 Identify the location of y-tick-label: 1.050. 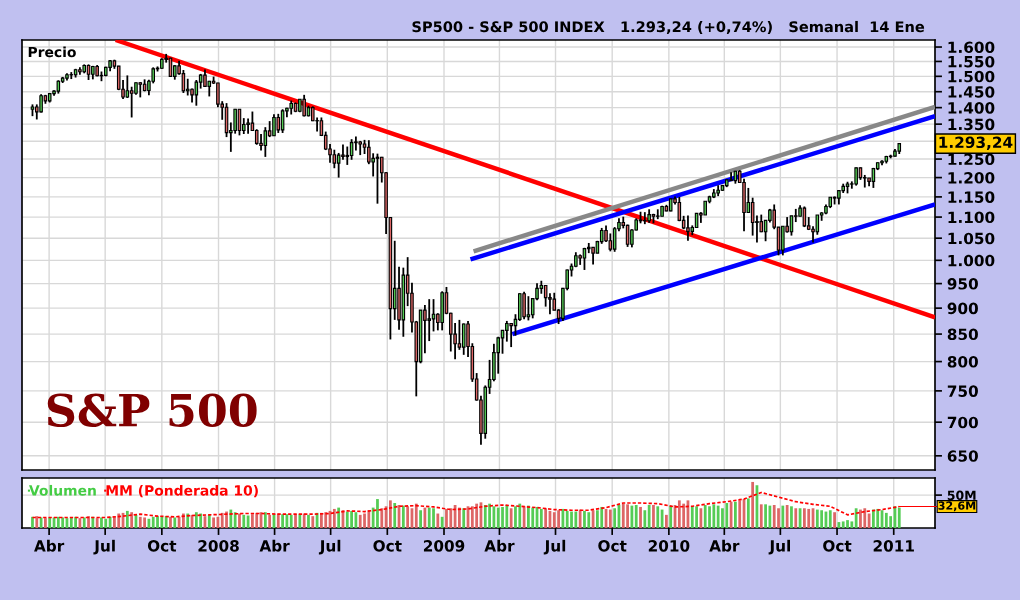
(971, 238).